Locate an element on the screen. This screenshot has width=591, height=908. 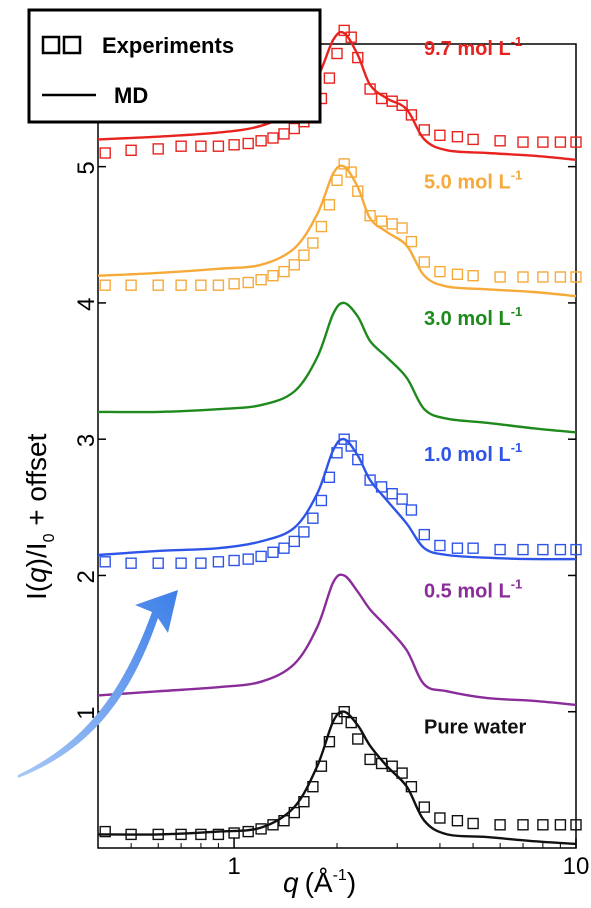
md-line-0-5-mol-l is located at coordinates (337, 640).